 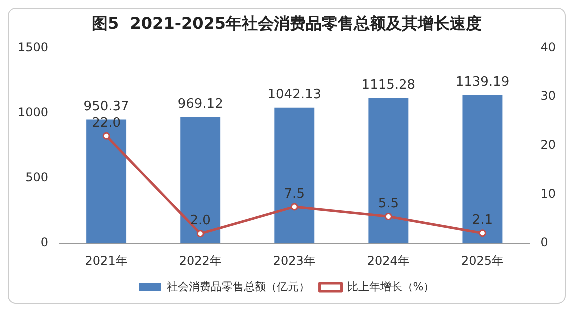 What do you see at coordinates (106, 261) in the screenshot?
I see `x-tick-label: 2021年` at bounding box center [106, 261].